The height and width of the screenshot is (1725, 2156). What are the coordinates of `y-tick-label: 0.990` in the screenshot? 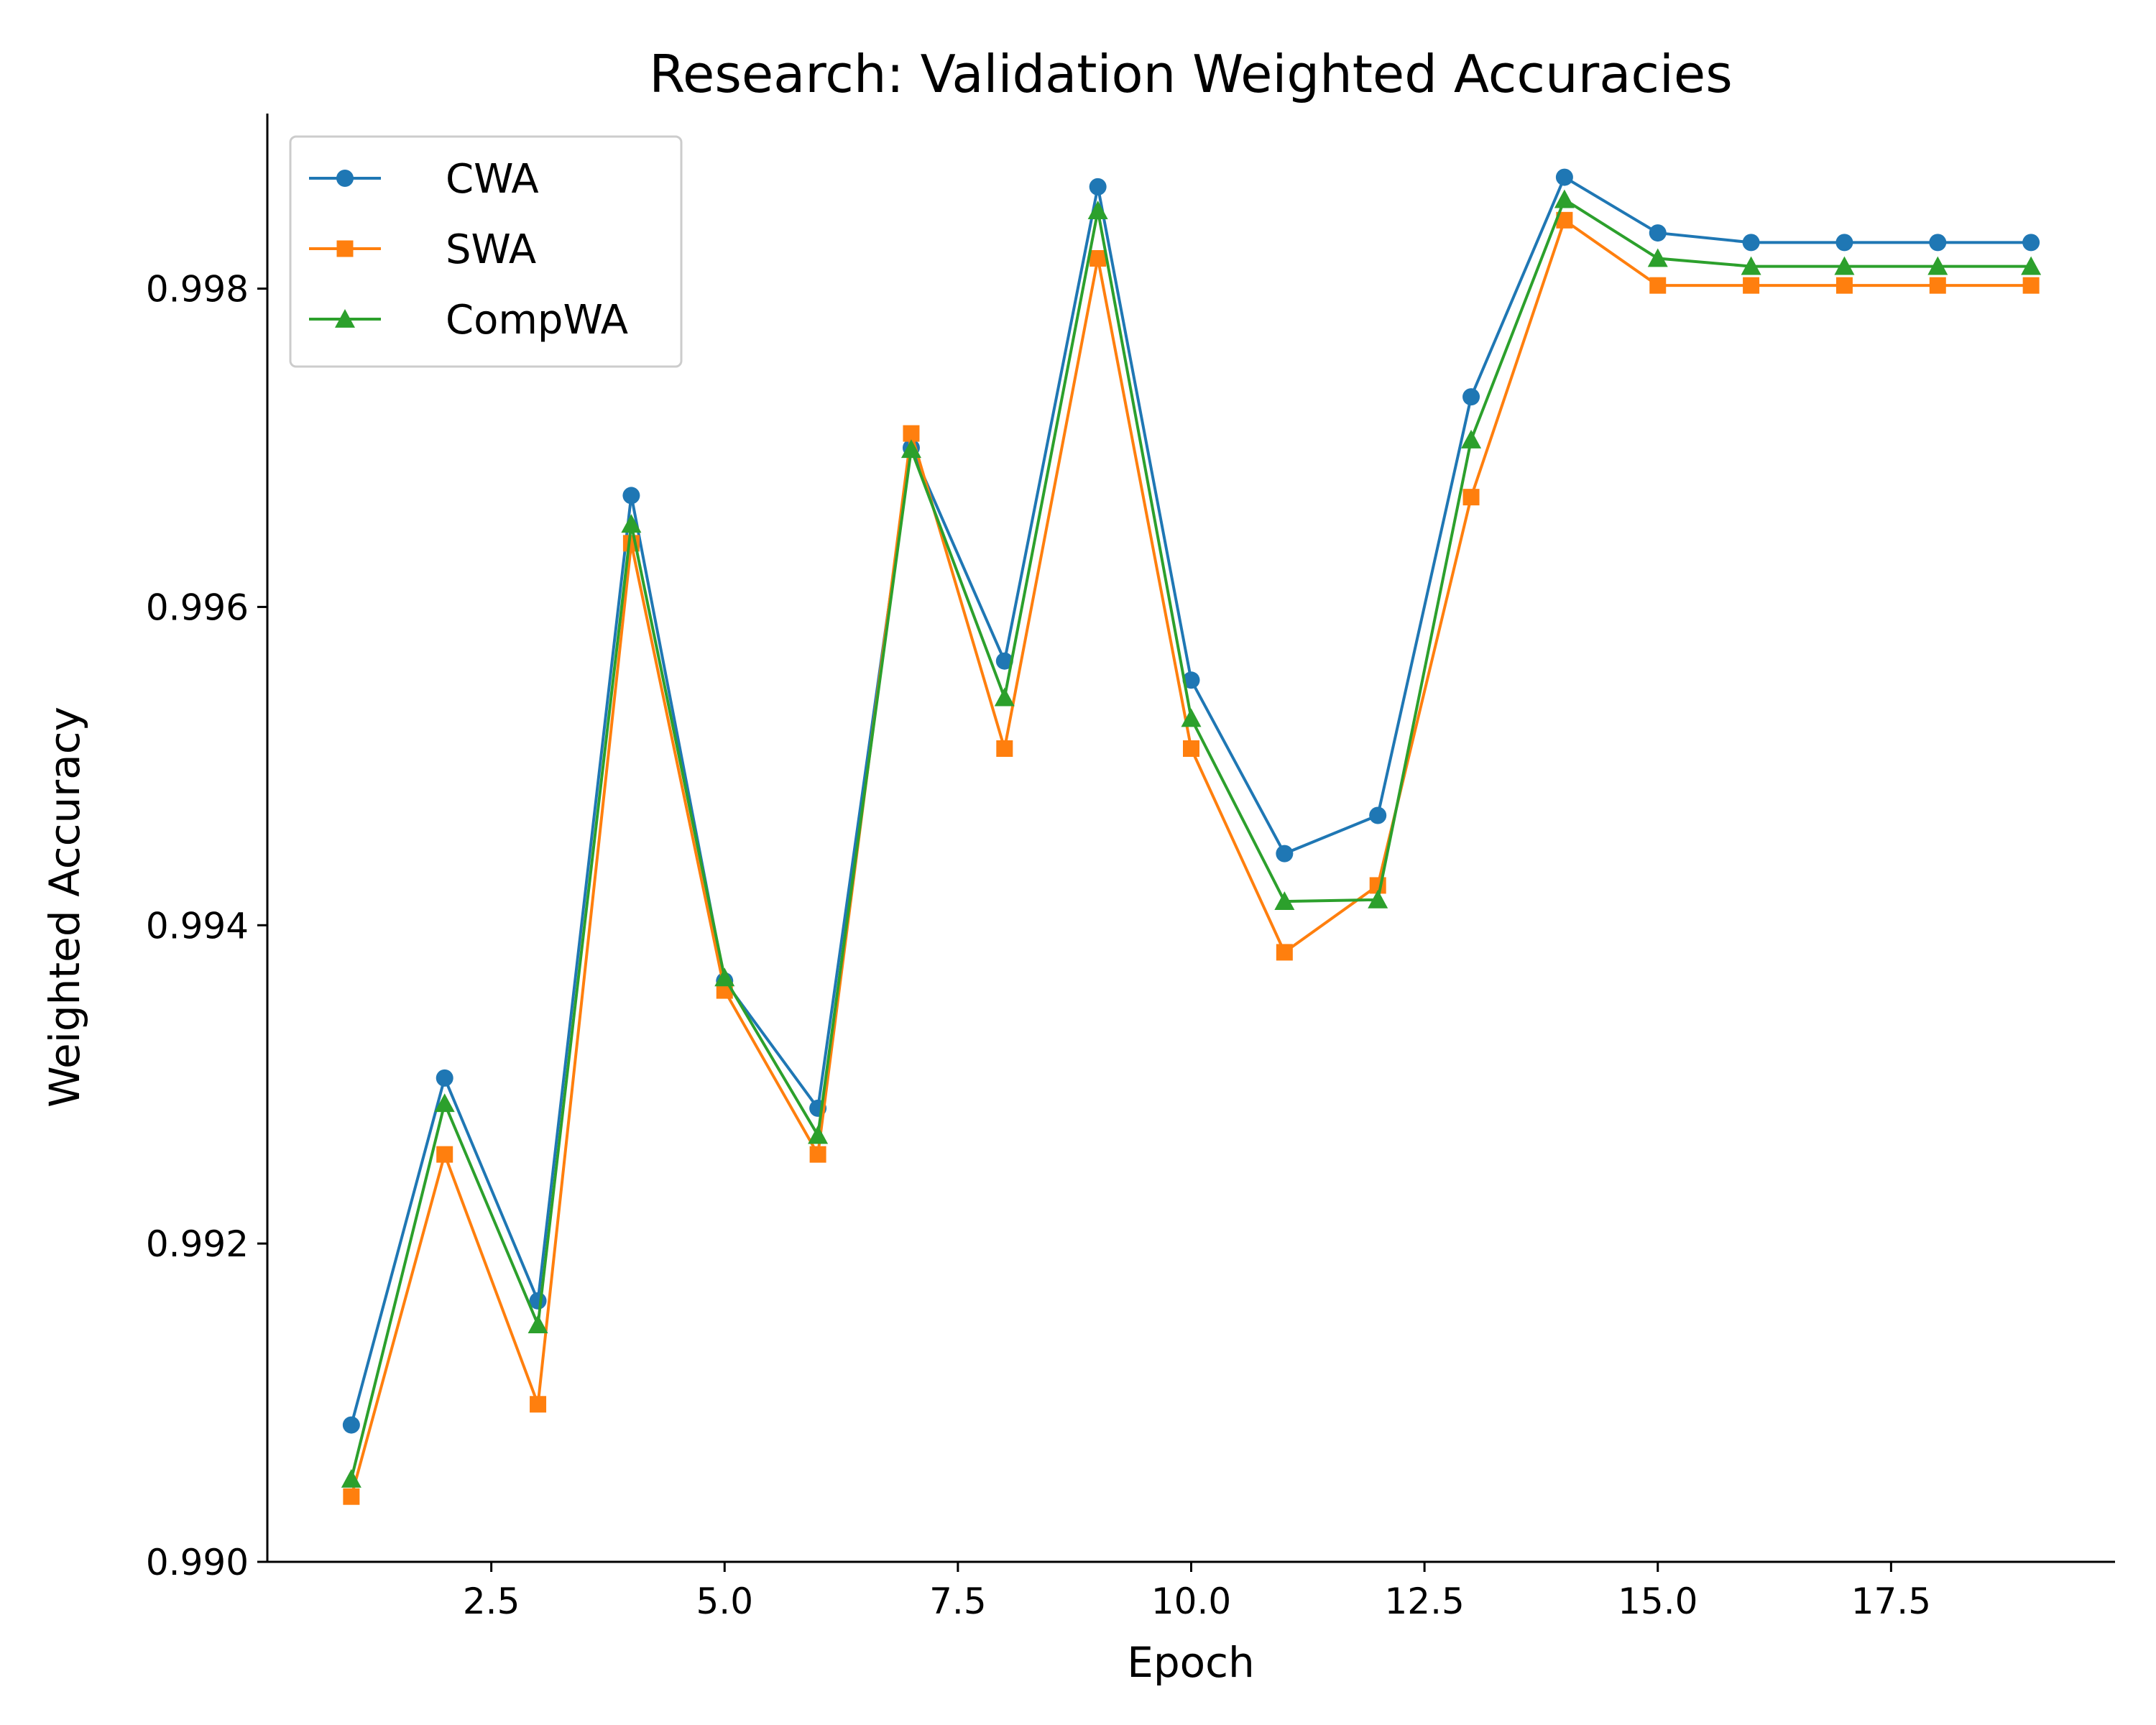 It's located at (198, 1562).